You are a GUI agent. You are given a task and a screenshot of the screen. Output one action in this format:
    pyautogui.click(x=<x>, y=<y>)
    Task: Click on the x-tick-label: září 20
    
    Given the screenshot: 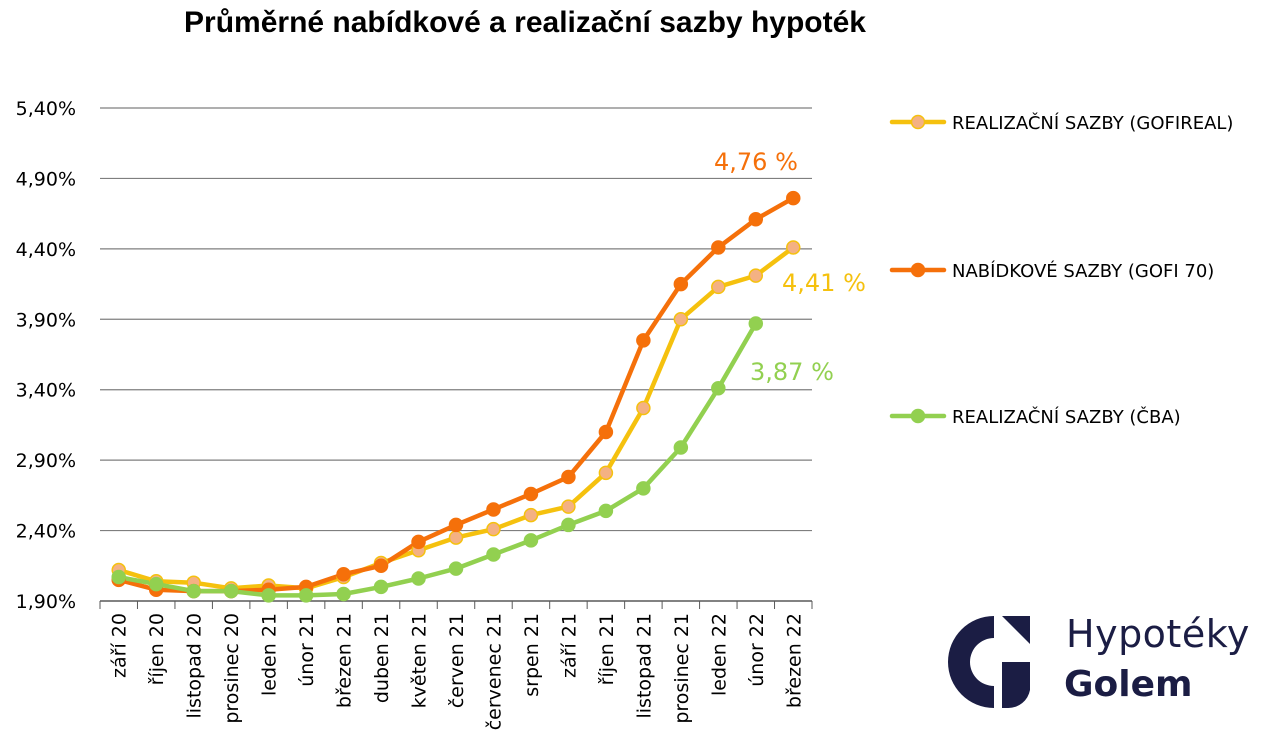 What is the action you would take?
    pyautogui.click(x=120, y=645)
    